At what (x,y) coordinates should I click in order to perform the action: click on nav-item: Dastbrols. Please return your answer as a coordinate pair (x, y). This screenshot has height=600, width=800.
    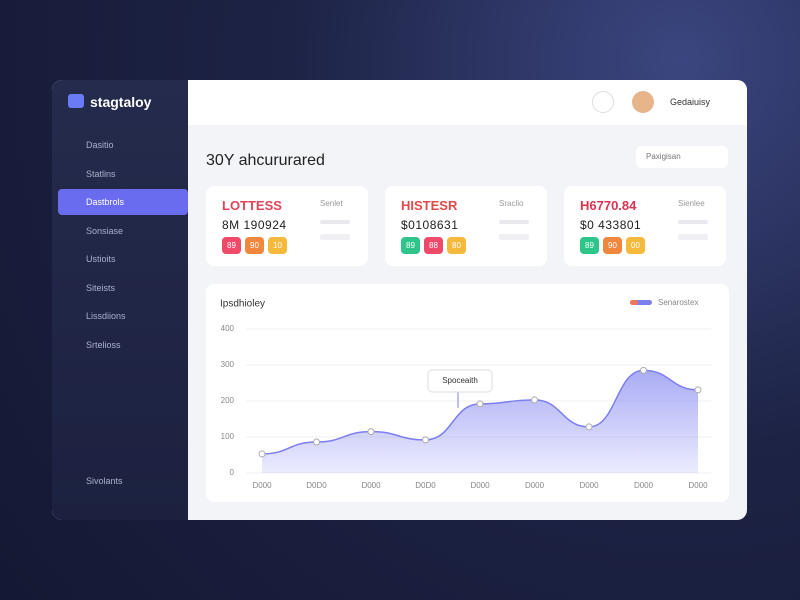
    Looking at the image, I should click on (123, 202).